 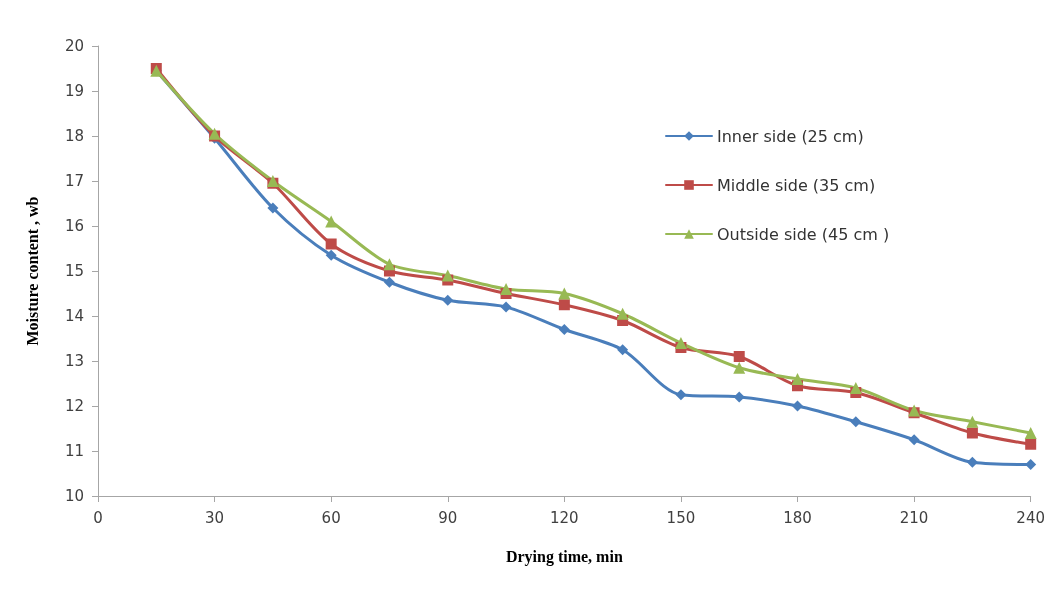 What do you see at coordinates (564, 517) in the screenshot?
I see `x-tick-label: 120` at bounding box center [564, 517].